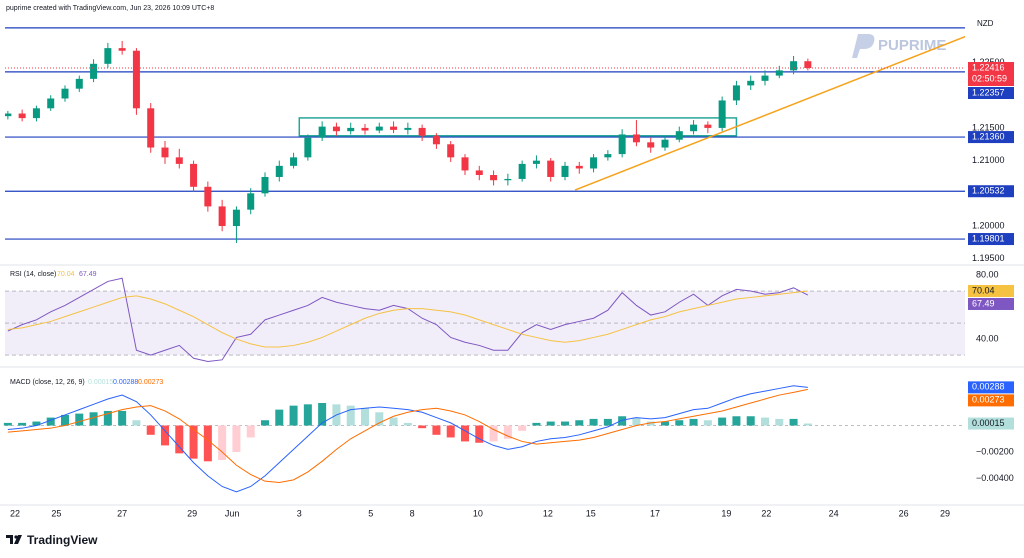 The image size is (1024, 558). I want to click on rsi-title: RSI (14, close), so click(33, 274).